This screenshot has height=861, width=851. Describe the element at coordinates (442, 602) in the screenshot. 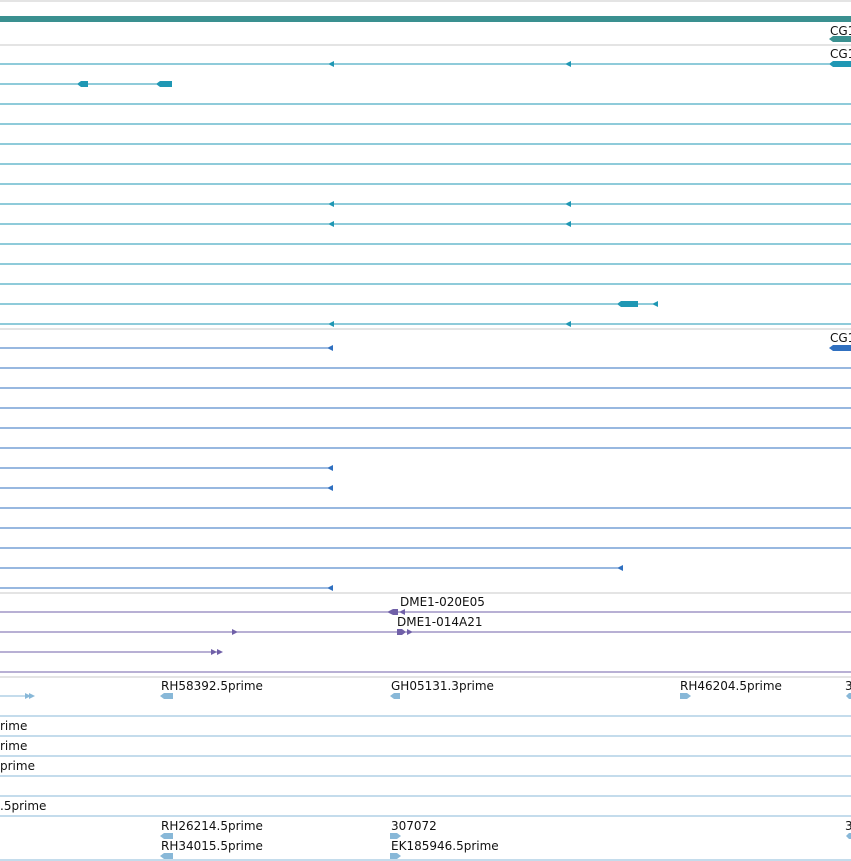

I see `clone-label-020e05: DME1-020E05` at that location.